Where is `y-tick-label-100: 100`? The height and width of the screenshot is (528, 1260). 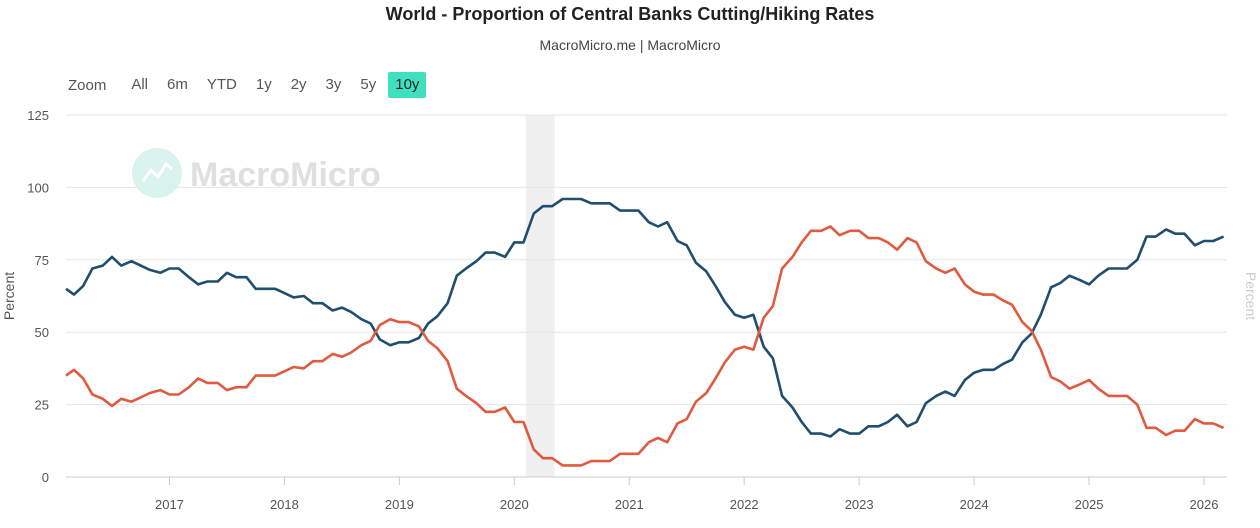
y-tick-label-100: 100 is located at coordinates (38, 187).